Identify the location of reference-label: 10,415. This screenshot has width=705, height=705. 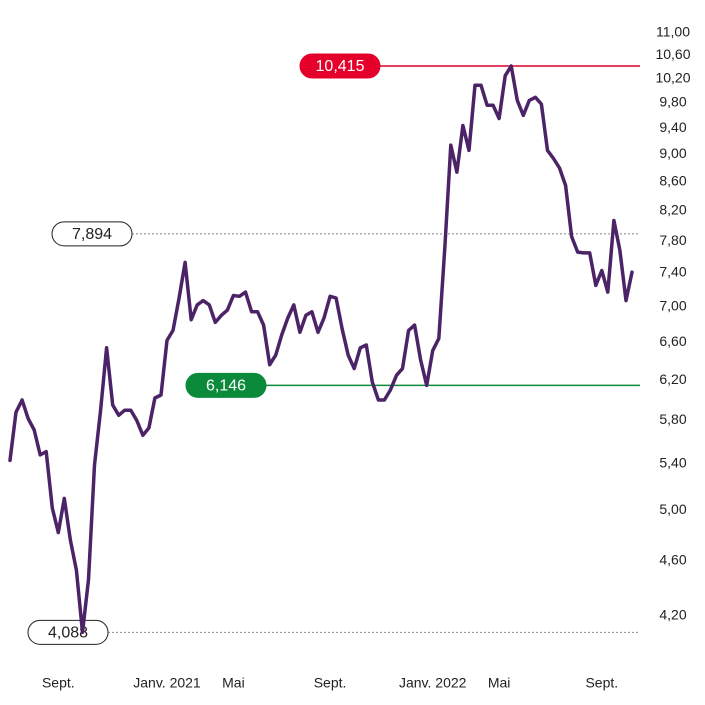
(340, 66).